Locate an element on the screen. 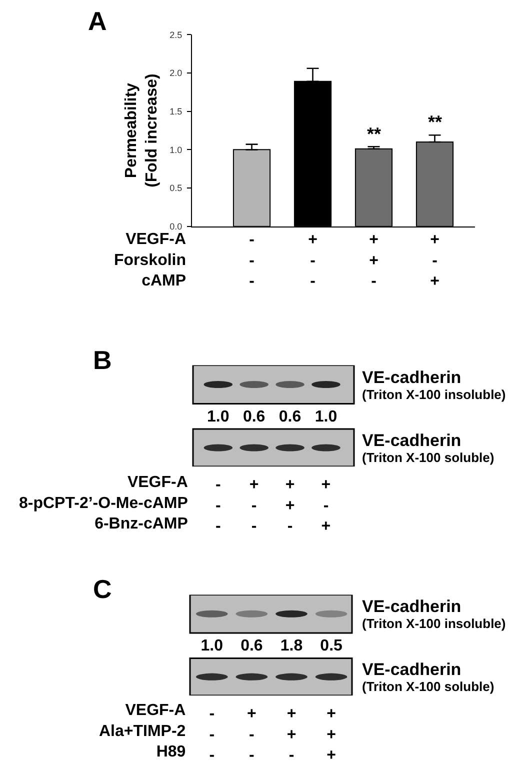 This screenshot has height=773, width=520. y-axis-title: Permeability (Fold increase) is located at coordinates (141, 131).